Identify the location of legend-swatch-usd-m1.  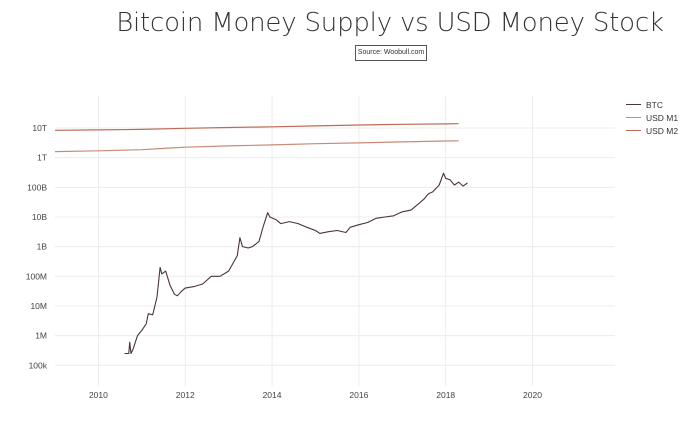
(633, 117).